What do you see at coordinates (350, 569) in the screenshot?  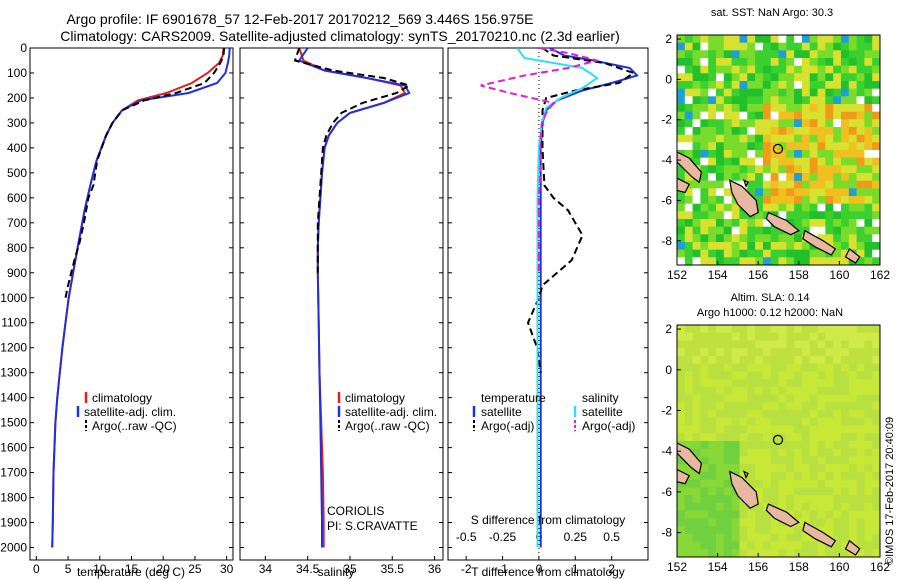 I see `x-tick-label: 35` at bounding box center [350, 569].